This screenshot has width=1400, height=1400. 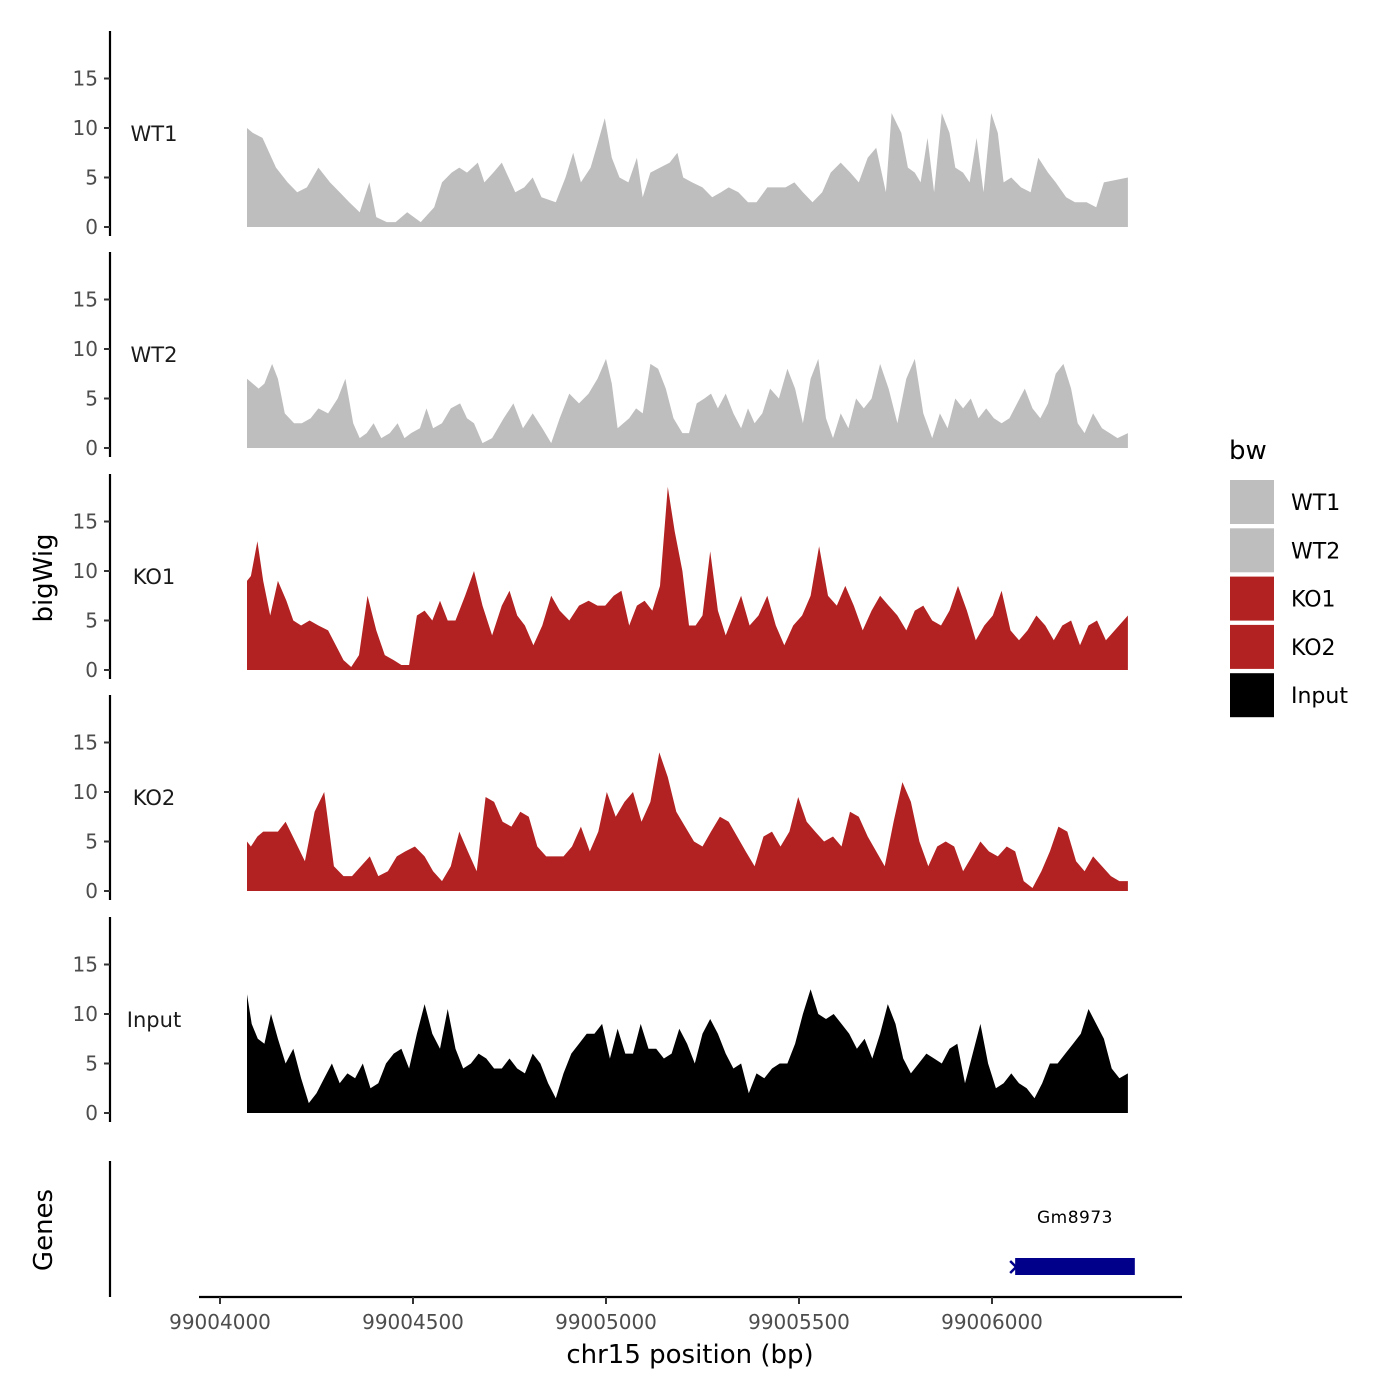 What do you see at coordinates (1075, 1266) in the screenshot?
I see `gene-body` at bounding box center [1075, 1266].